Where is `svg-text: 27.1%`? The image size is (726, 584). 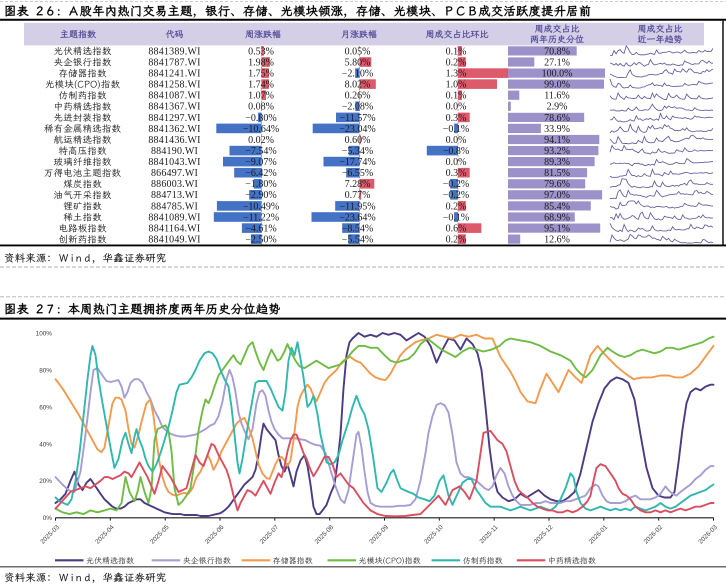
svg-text: 27.1% is located at coordinates (557, 62).